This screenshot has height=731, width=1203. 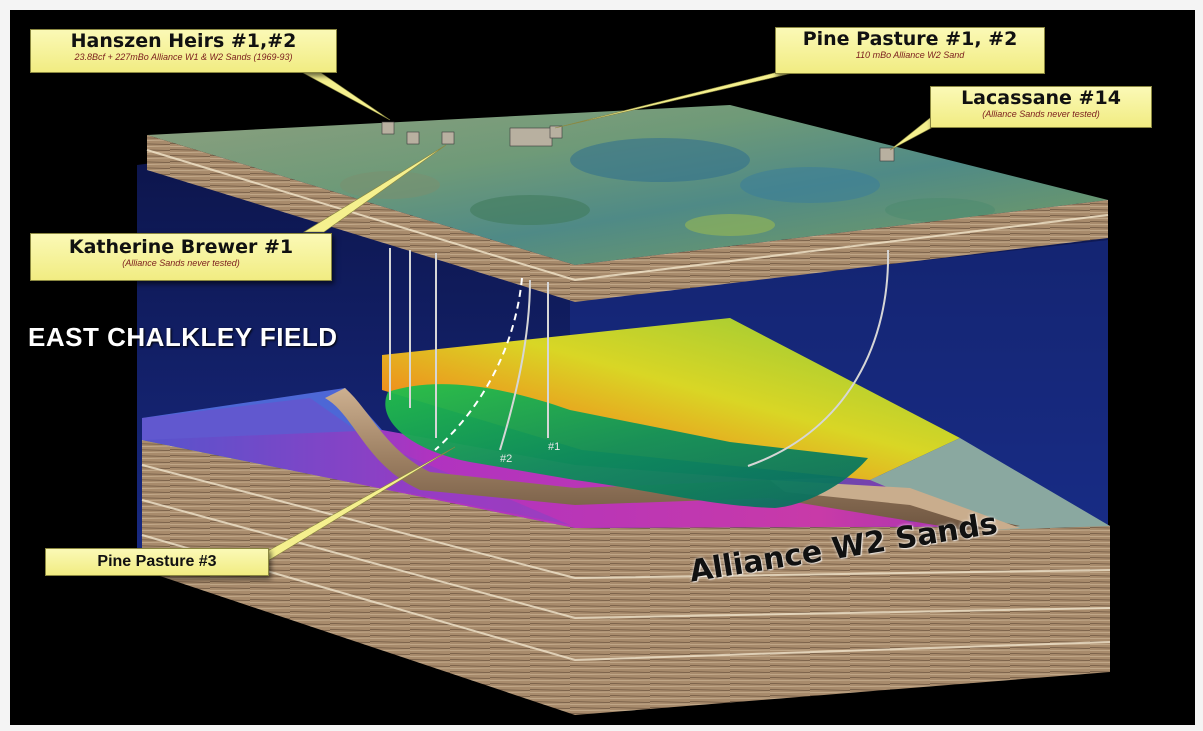 I want to click on callout-pine-pasture-3: Pine Pasture #3, so click(x=157, y=562).